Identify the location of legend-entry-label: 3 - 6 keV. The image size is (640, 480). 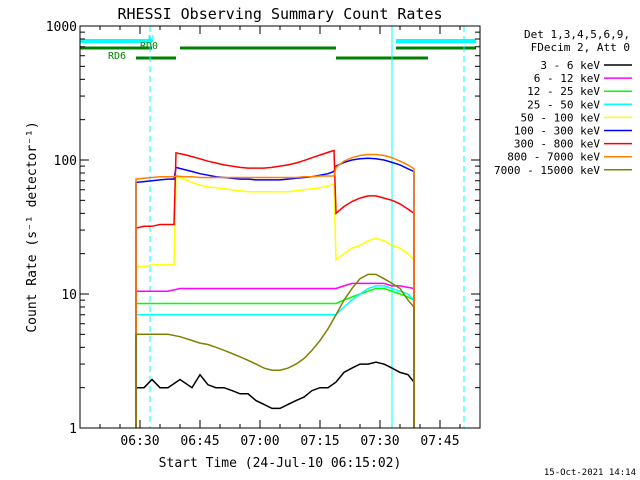
(570, 65).